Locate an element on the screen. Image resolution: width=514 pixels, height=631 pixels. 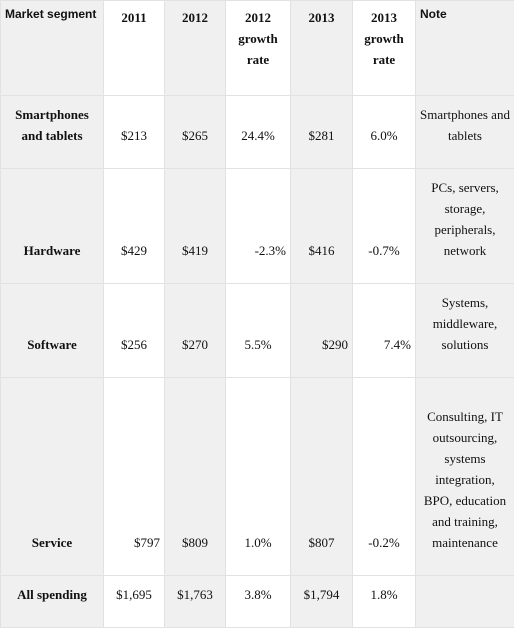
value-cell: $265 is located at coordinates (195, 132).